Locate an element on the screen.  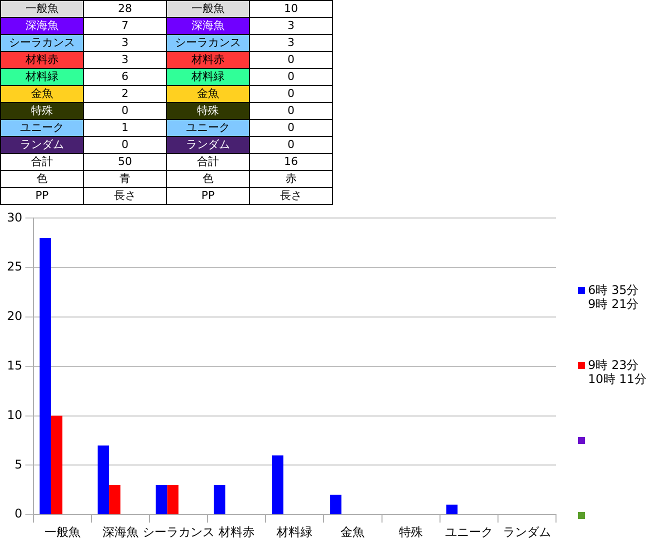
x-tick-label: 材料赤 is located at coordinates (236, 531).